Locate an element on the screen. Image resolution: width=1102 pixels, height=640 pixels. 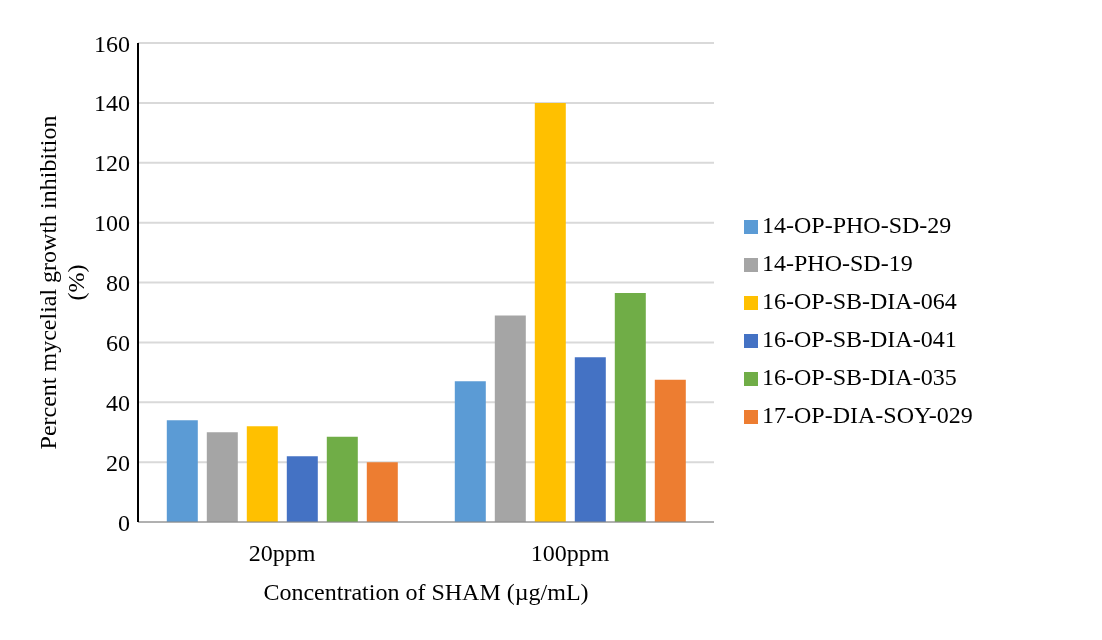
y-tick-label: 0 is located at coordinates (124, 522).